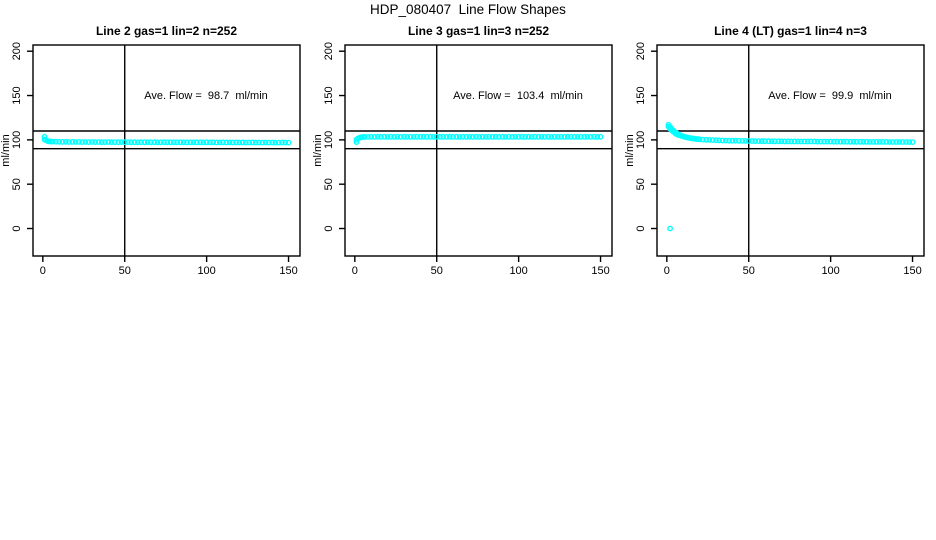  Describe the element at coordinates (518, 96) in the screenshot. I see `ave-flow-annotation-line-3: Ave. Flow = 103.4 ml/min` at that location.